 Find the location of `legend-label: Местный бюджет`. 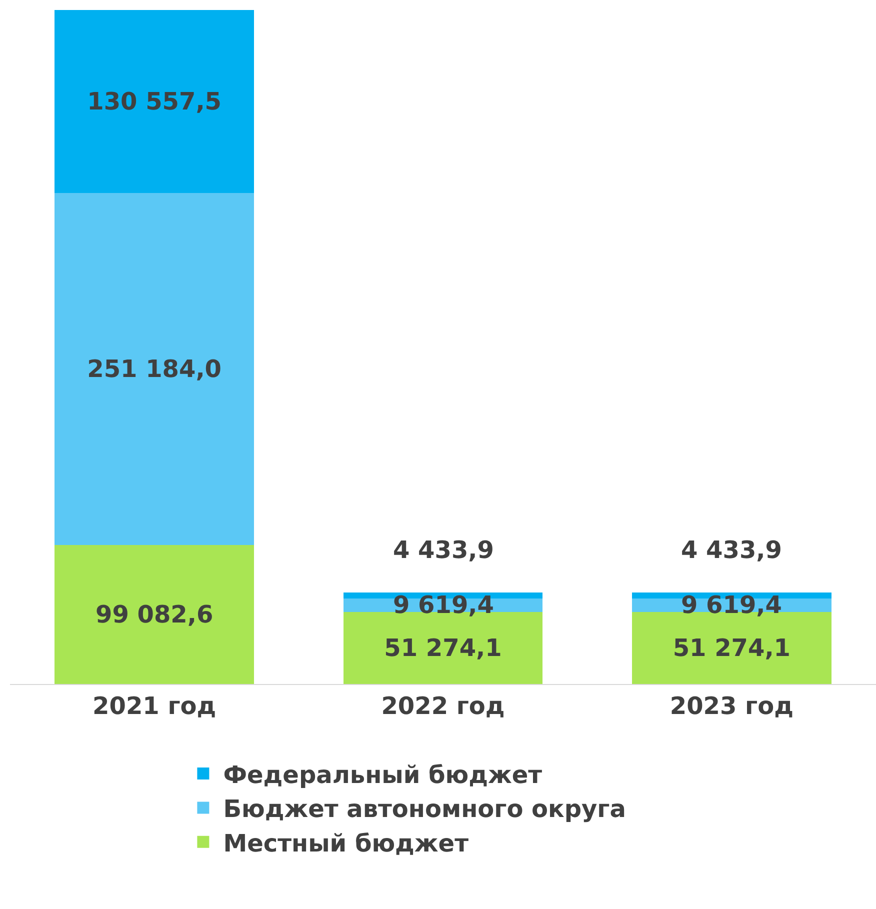

legend-label: Местный бюджет is located at coordinates (346, 843).